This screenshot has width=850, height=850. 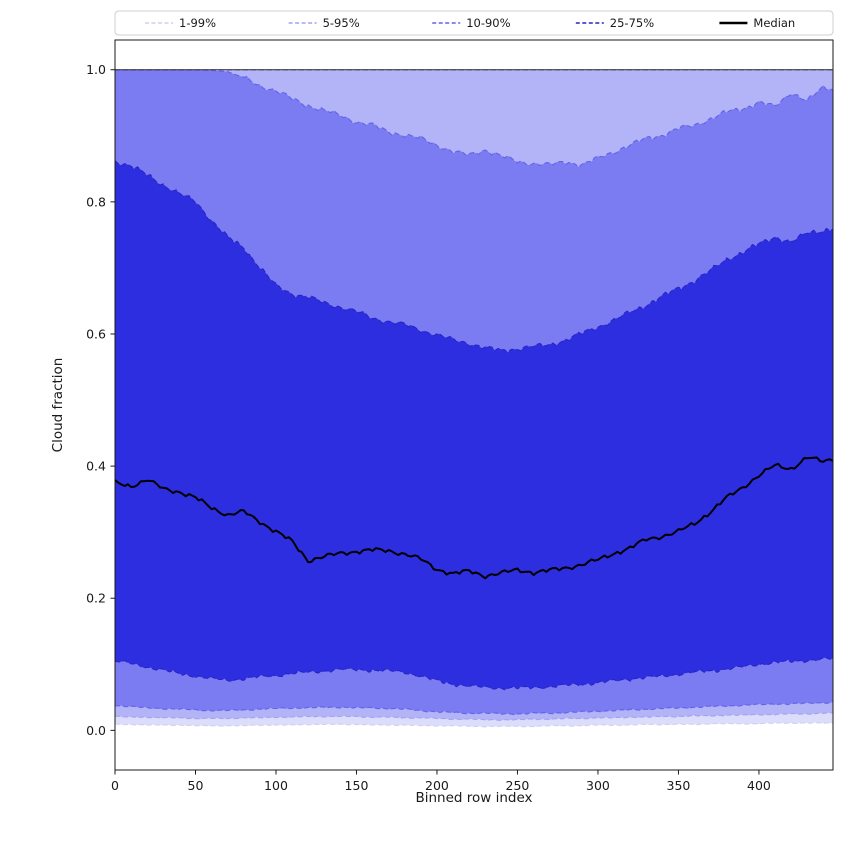 I want to click on legend-entry-label: 10-90%, so click(x=488, y=23).